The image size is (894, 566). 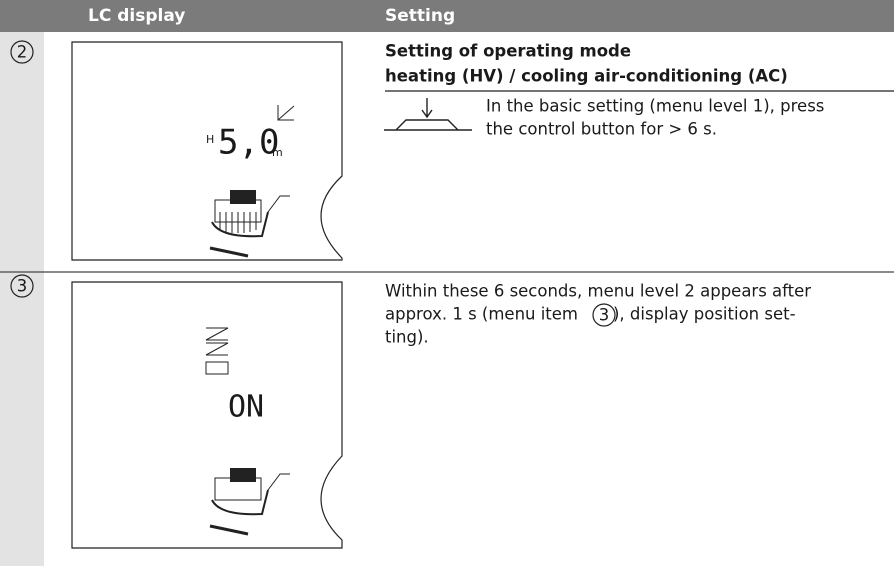 I want to click on setting-text: approx. 1 s (menu item, so click(x=481, y=314).